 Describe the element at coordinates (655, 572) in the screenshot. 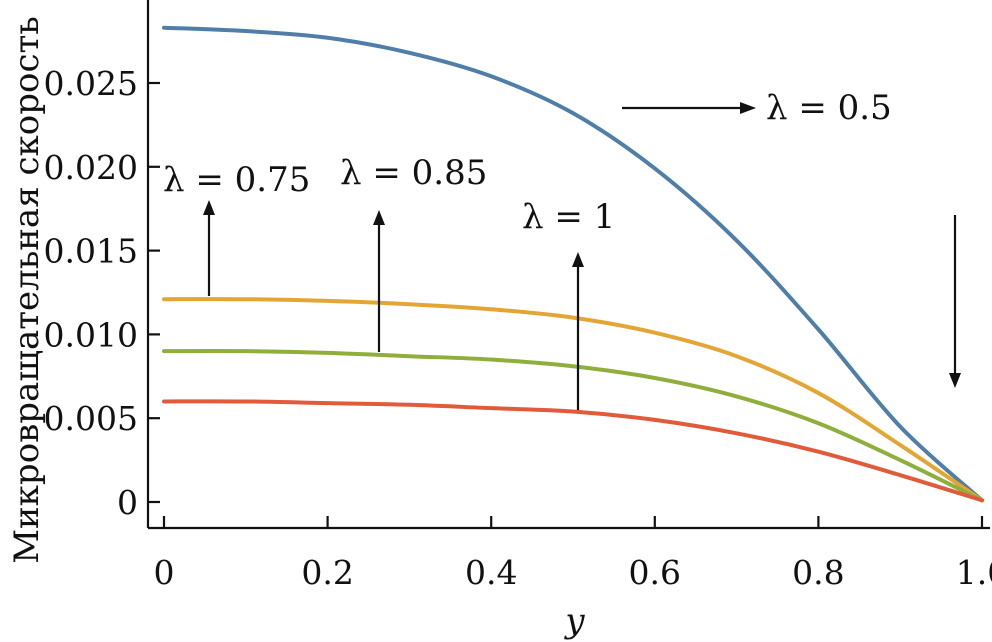

I see `x-tick-label: 0.6` at that location.